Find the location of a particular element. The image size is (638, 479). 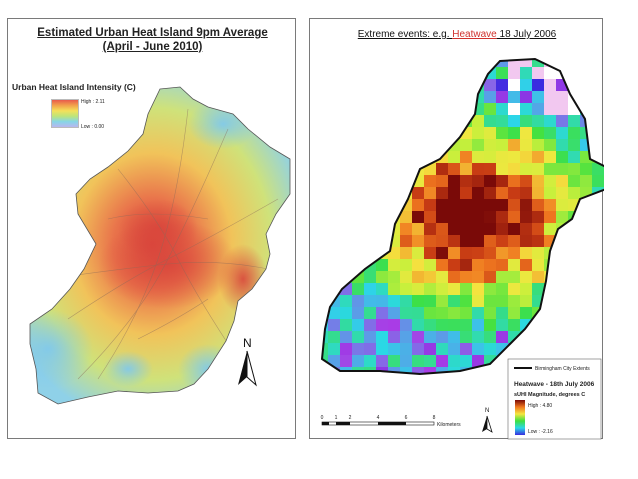

left-north-label: N is located at coordinates (247, 343).